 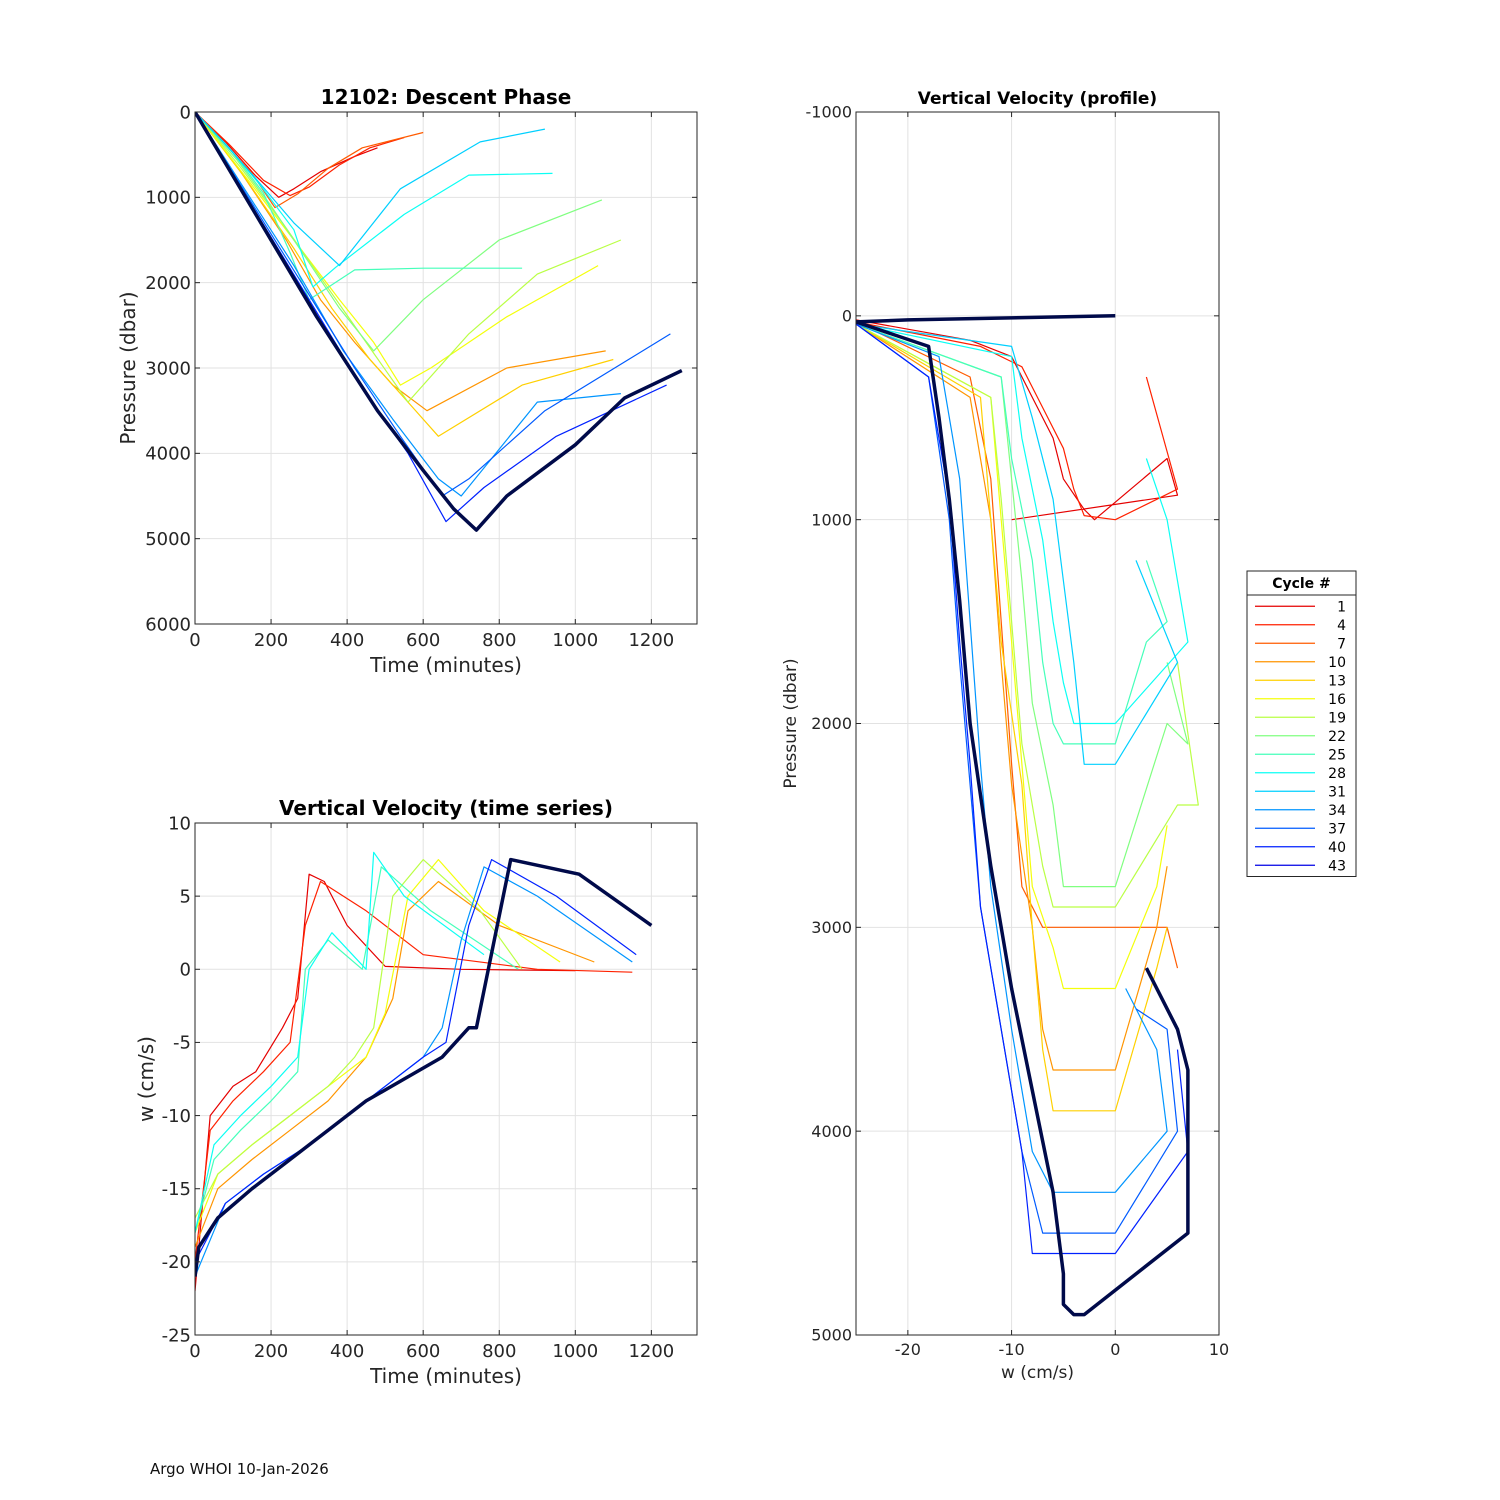 What do you see at coordinates (168, 624) in the screenshot?
I see `y-tick-label: 6000` at bounding box center [168, 624].